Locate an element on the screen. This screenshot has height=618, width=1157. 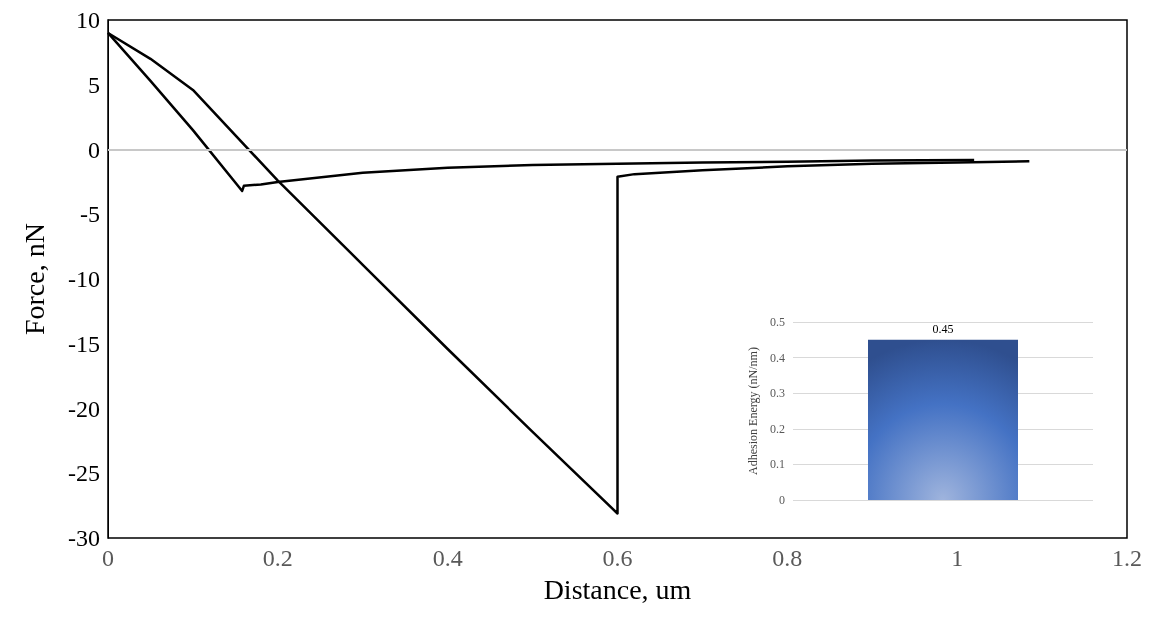
y-tick-label: 0.5 is located at coordinates (777, 322).